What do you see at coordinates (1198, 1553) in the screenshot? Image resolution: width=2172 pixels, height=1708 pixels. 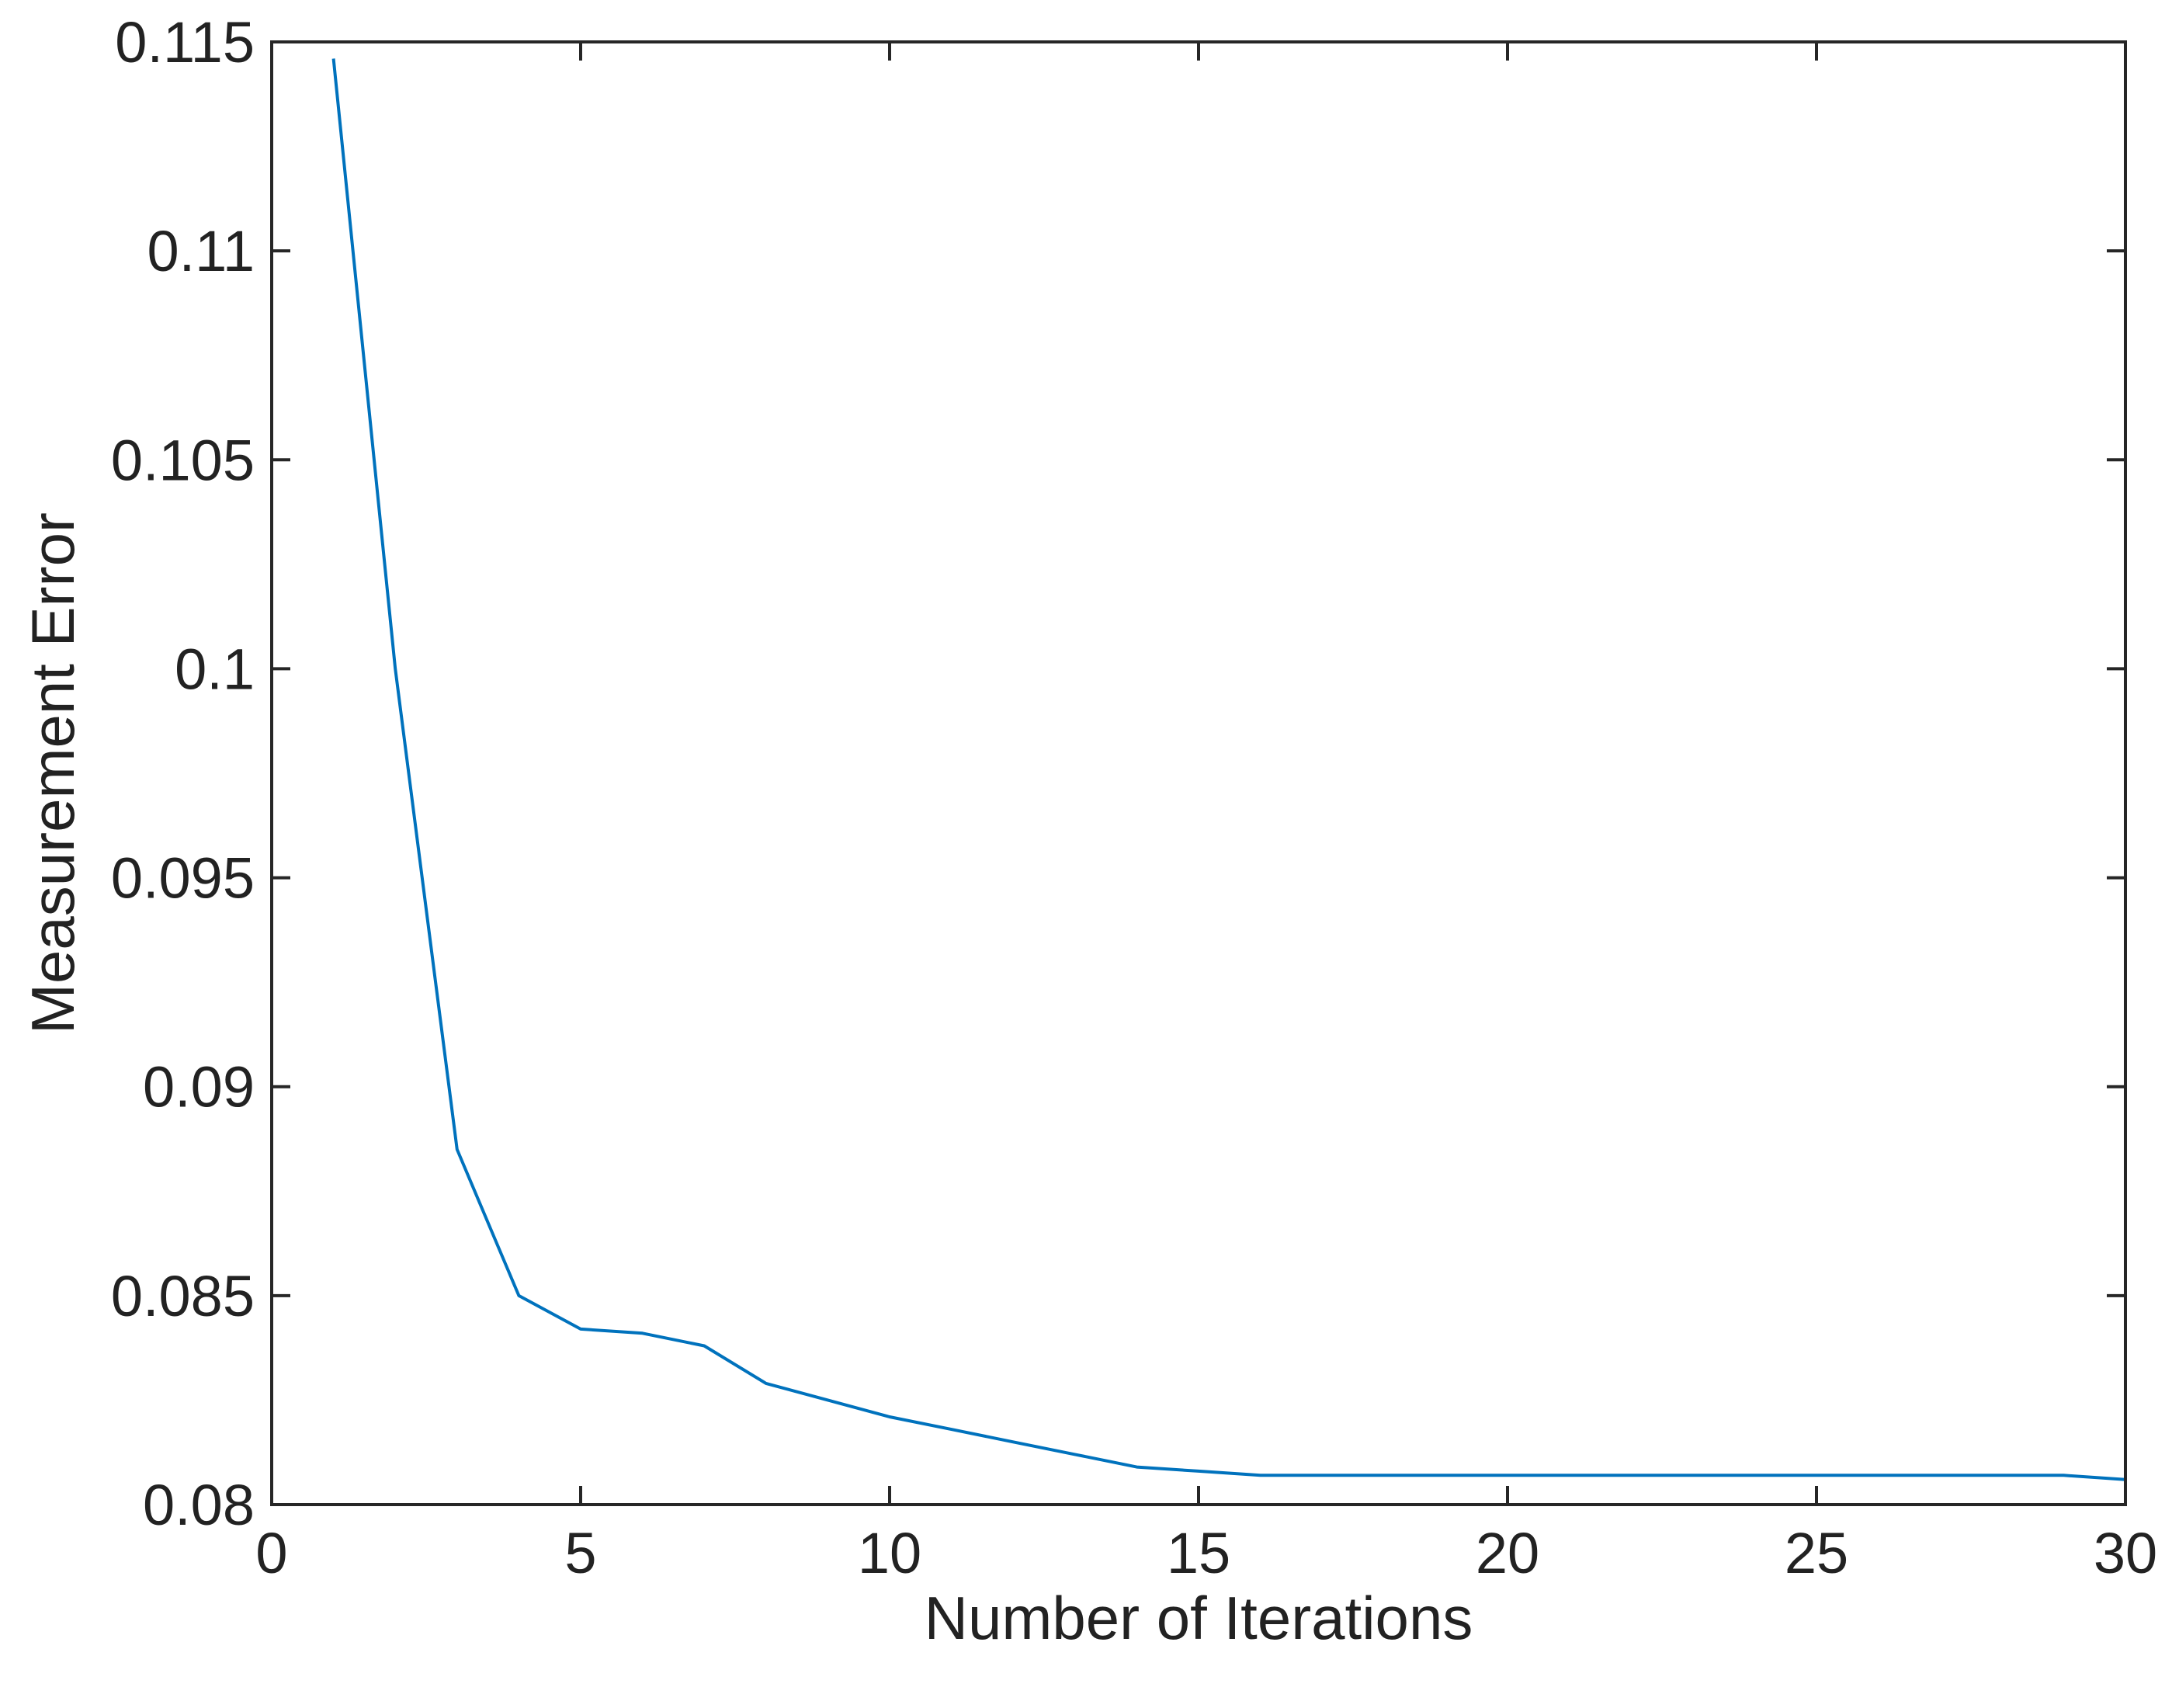 I see `x-tick-label: 15` at bounding box center [1198, 1553].